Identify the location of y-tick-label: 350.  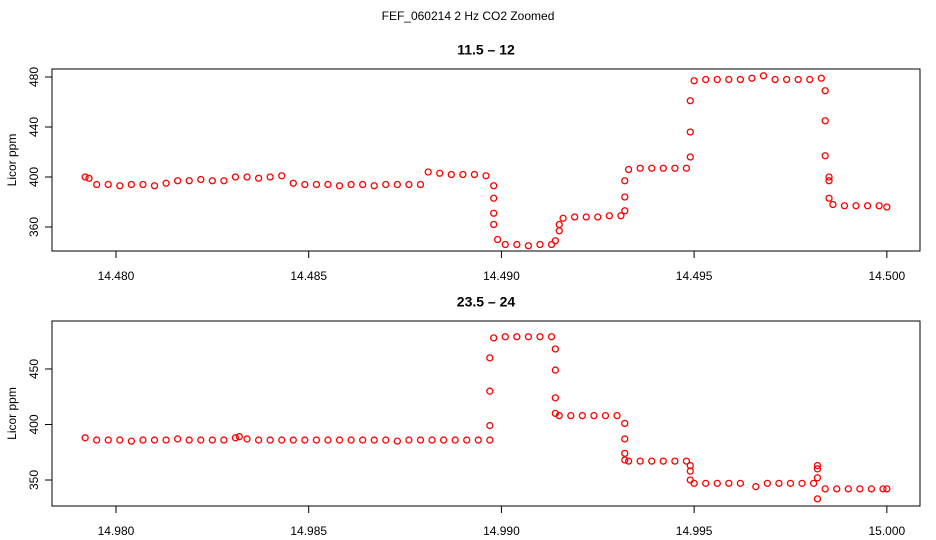
(34, 480).